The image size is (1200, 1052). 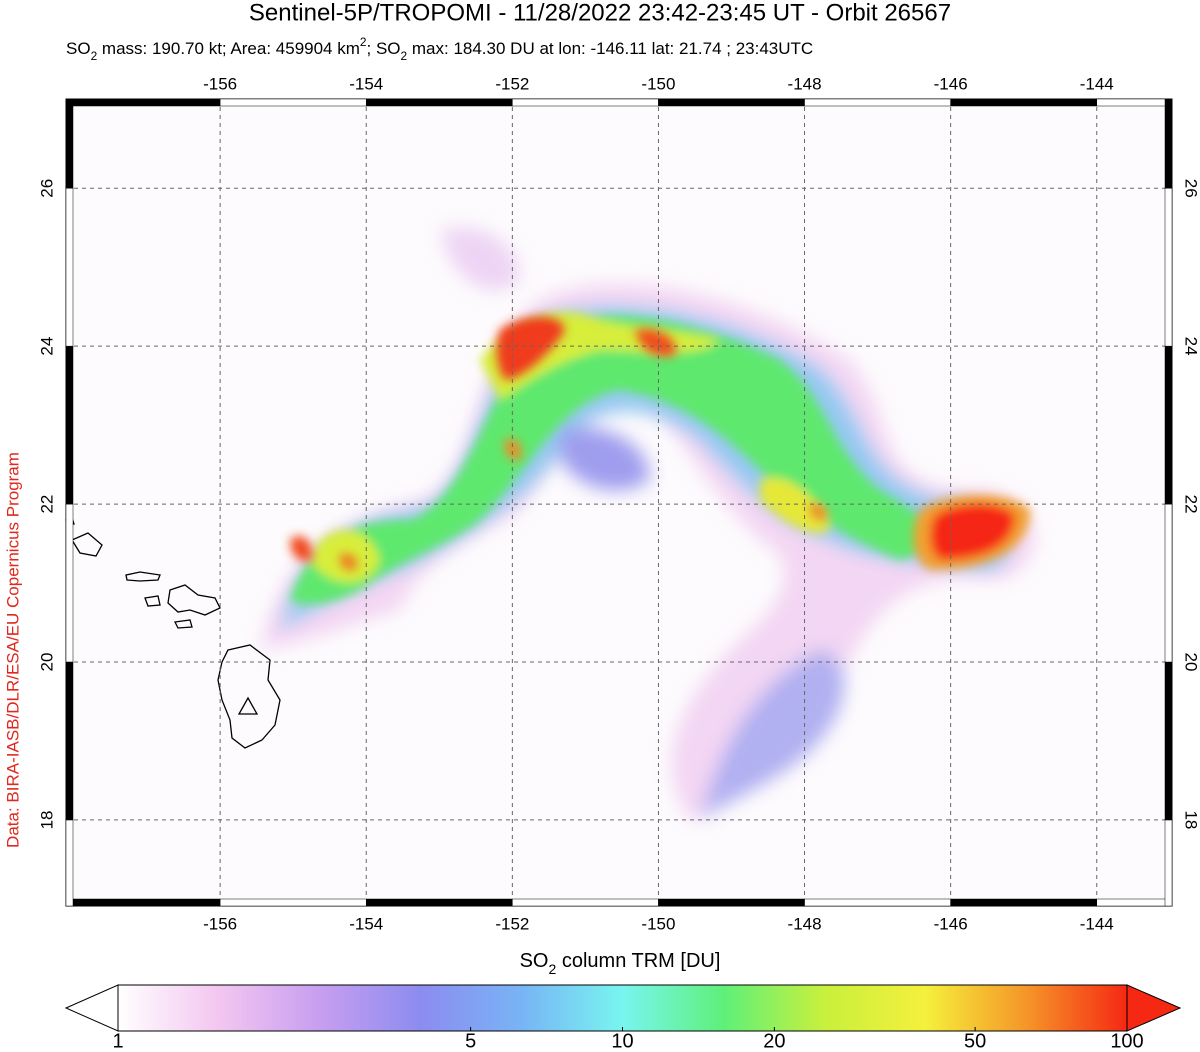 What do you see at coordinates (1191, 346) in the screenshot?
I see `y-tick-label-right: 24` at bounding box center [1191, 346].